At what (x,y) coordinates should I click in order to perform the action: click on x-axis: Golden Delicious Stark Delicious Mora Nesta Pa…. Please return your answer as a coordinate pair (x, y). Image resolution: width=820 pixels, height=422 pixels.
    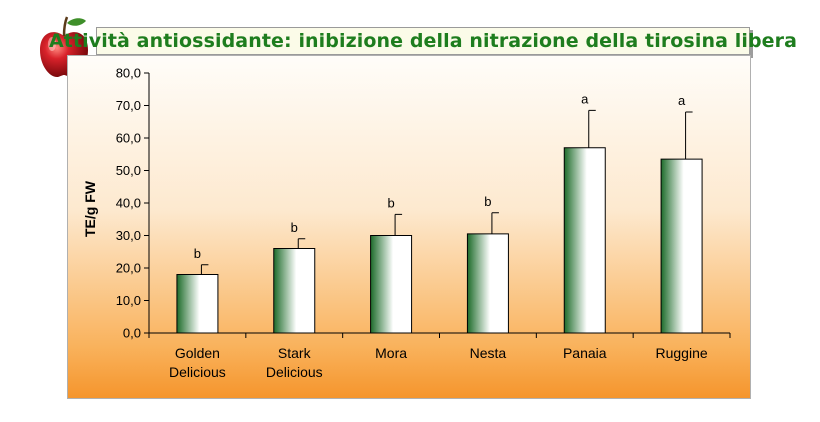
    Looking at the image, I should click on (439, 356).